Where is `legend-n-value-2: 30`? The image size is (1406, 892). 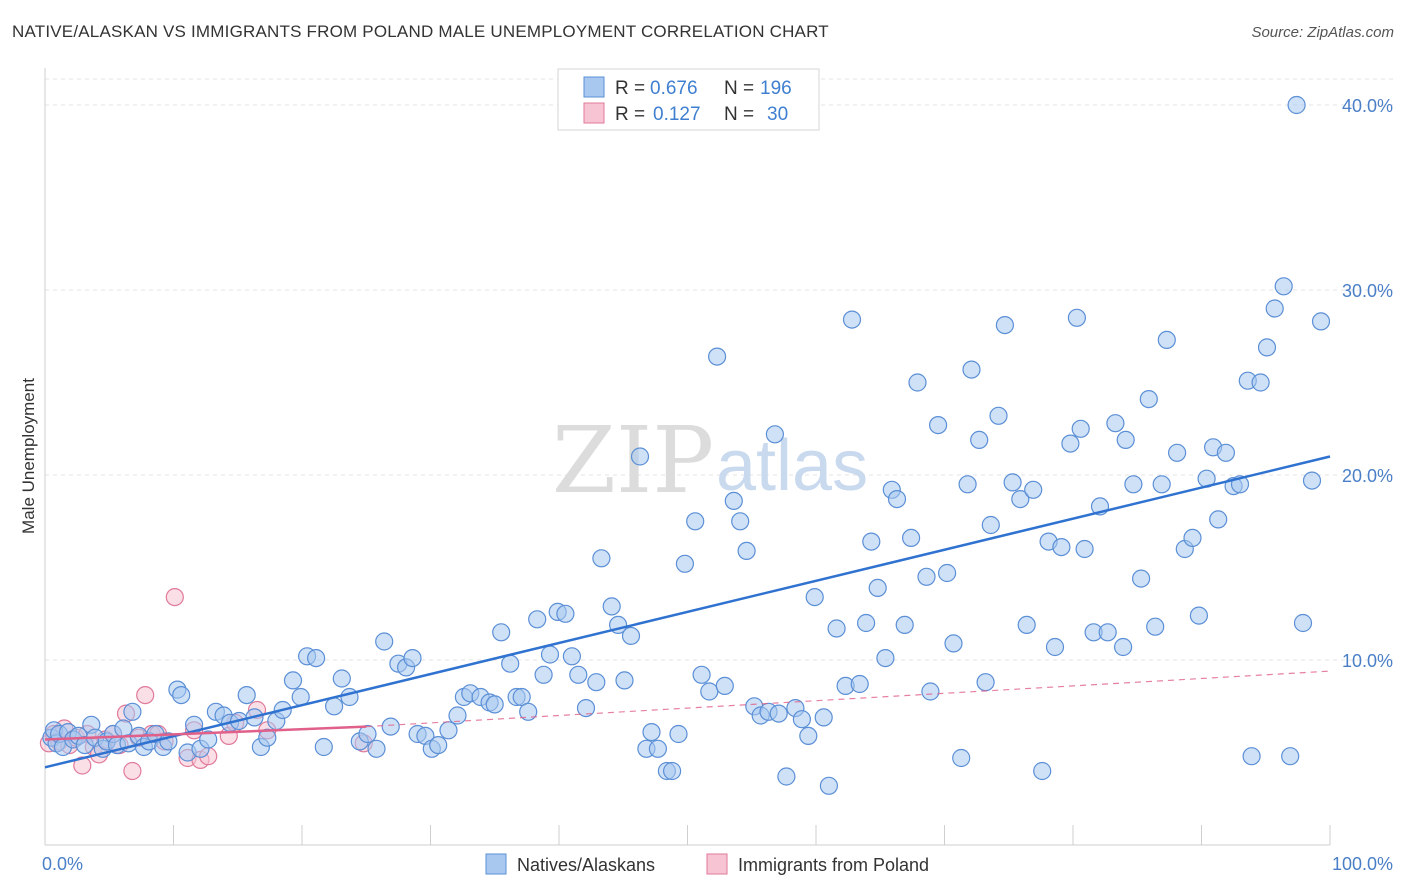 legend-n-value-2: 30 is located at coordinates (777, 114).